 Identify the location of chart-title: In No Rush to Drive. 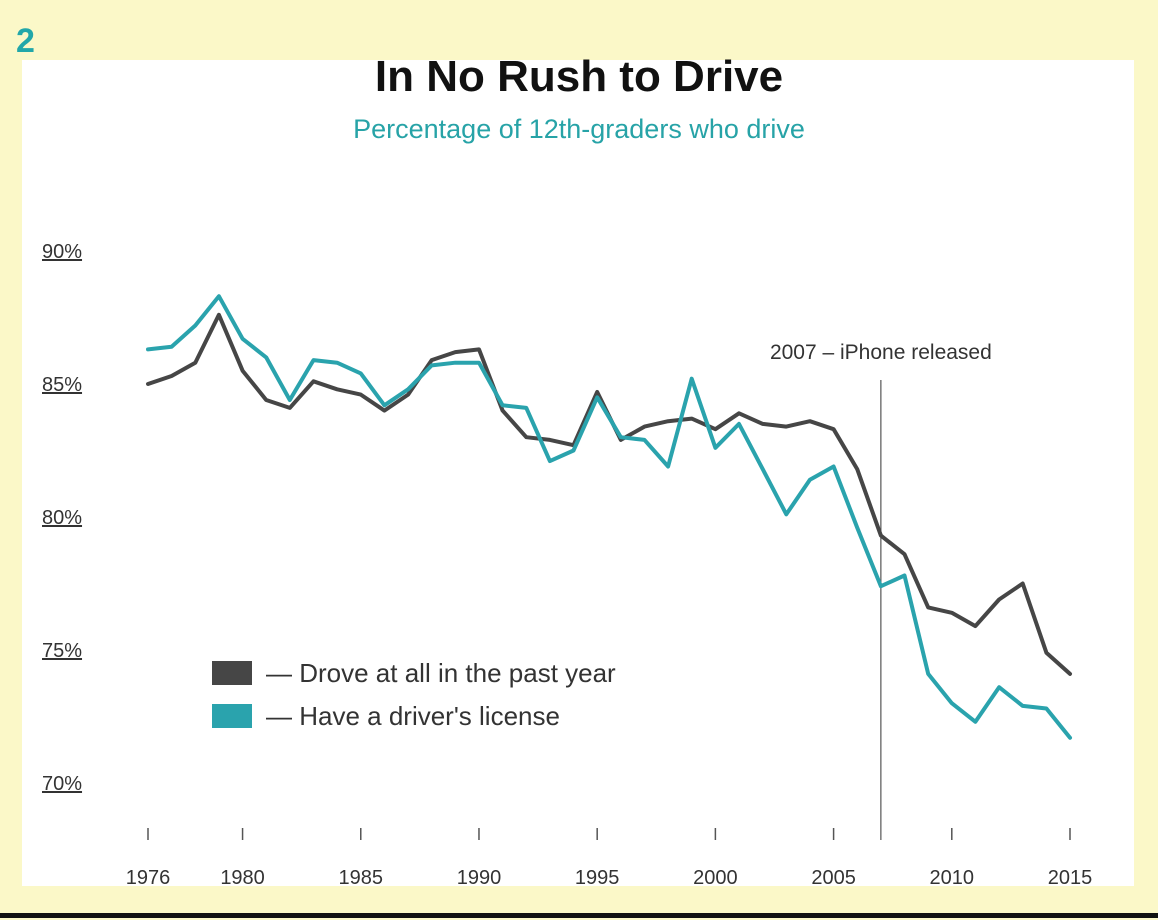
(579, 76).